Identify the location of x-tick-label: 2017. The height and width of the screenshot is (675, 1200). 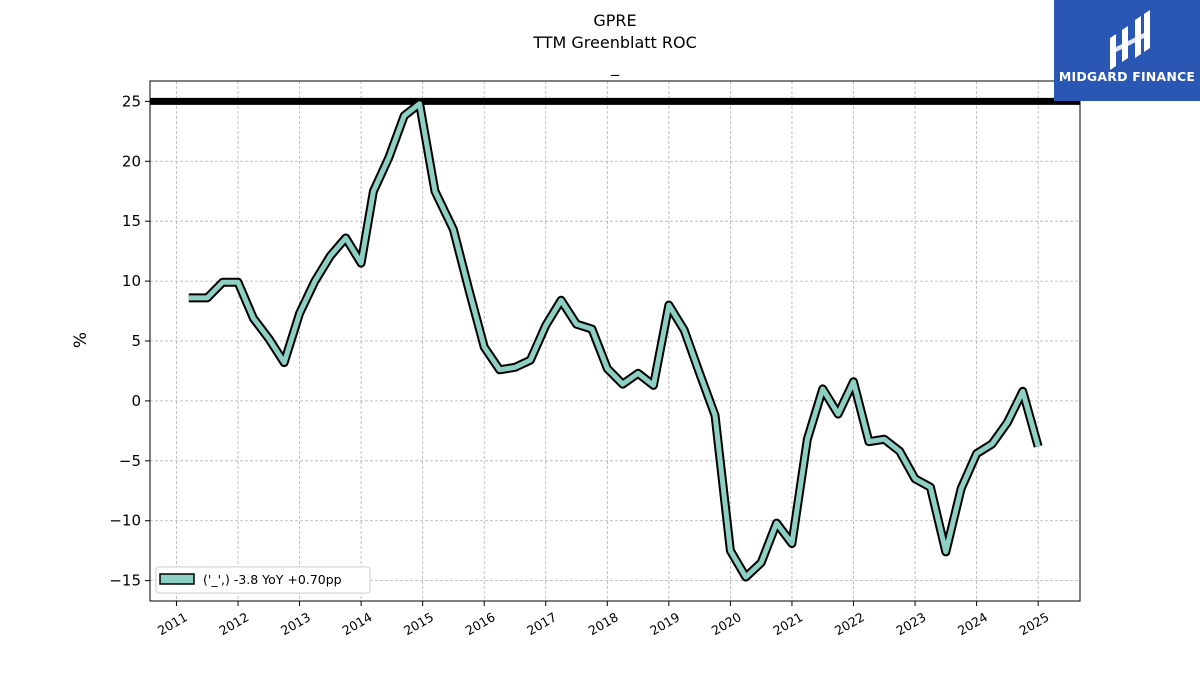
(541, 623).